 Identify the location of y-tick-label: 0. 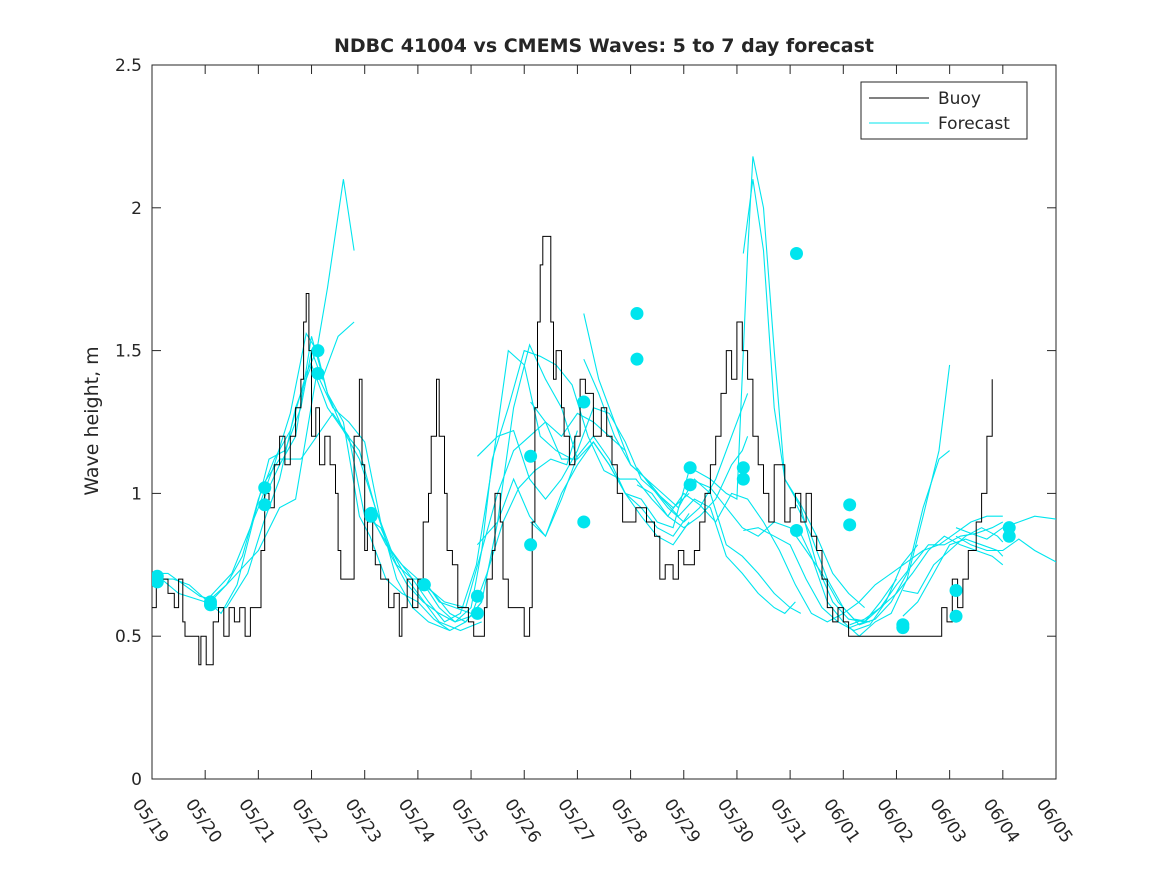
(136, 780).